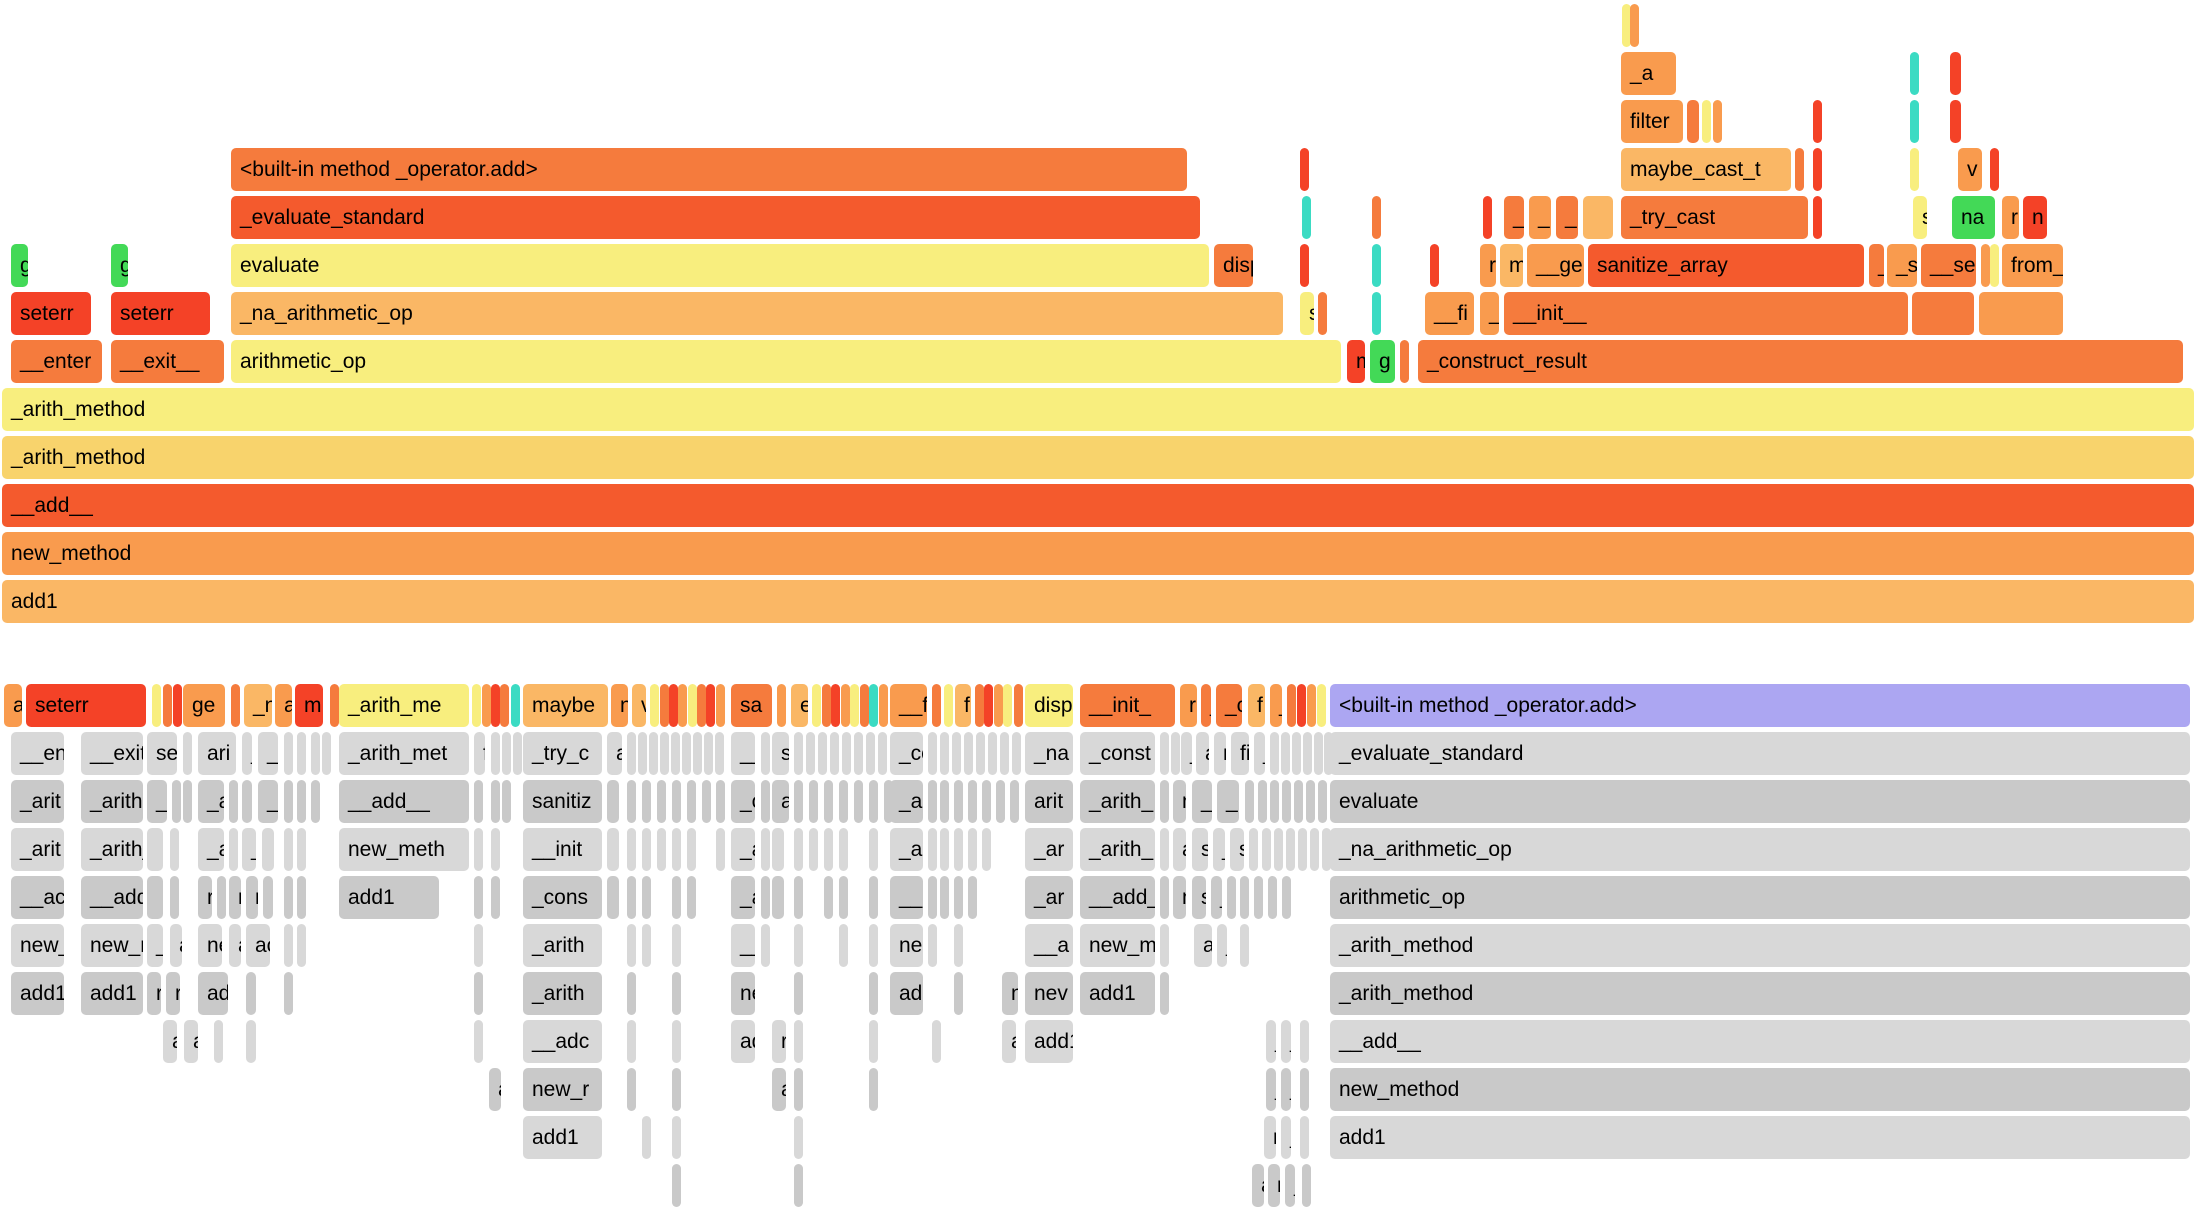 The image size is (2206, 1207). Describe the element at coordinates (56, 361) in the screenshot. I see `frame-enter: __enter` at that location.